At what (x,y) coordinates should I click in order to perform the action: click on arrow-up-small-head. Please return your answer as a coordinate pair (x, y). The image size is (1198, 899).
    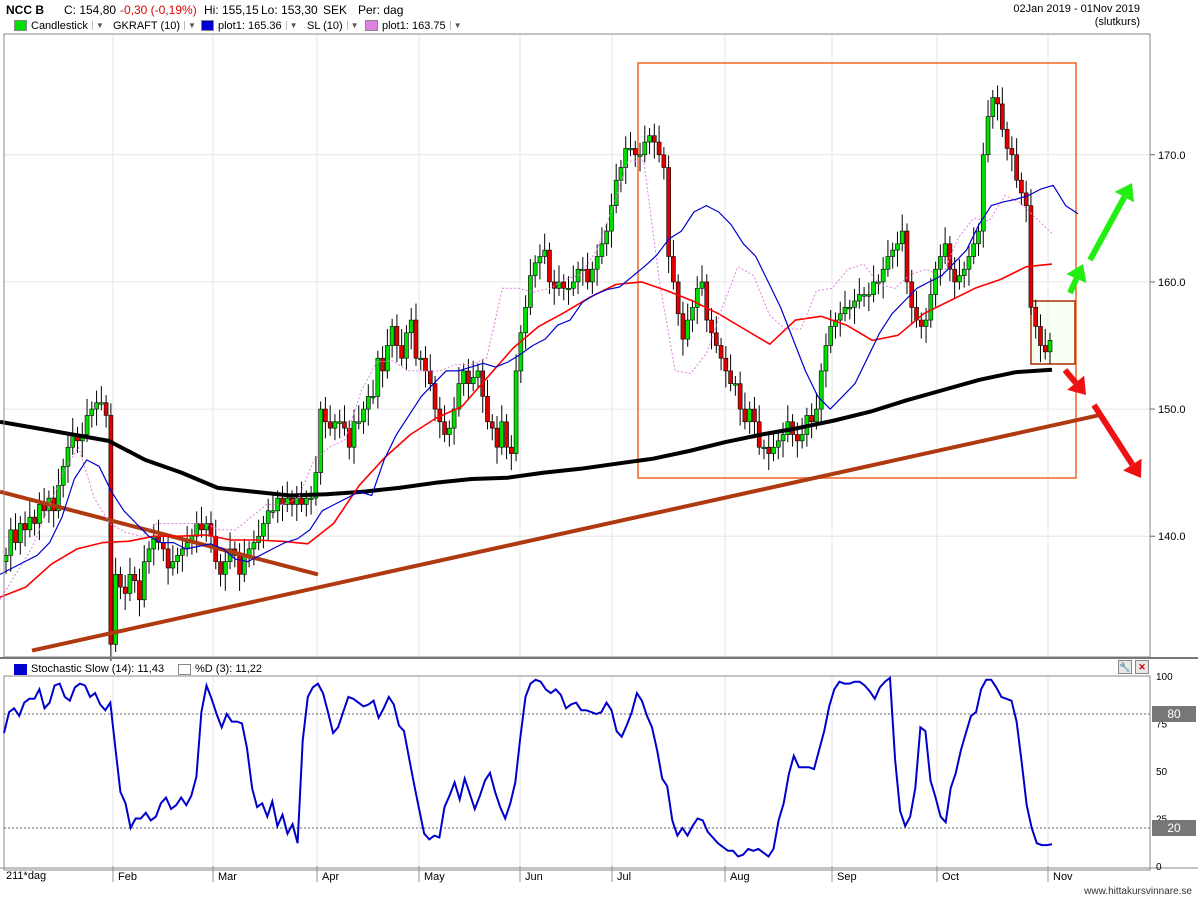
    Looking at the image, I should click on (1076, 274).